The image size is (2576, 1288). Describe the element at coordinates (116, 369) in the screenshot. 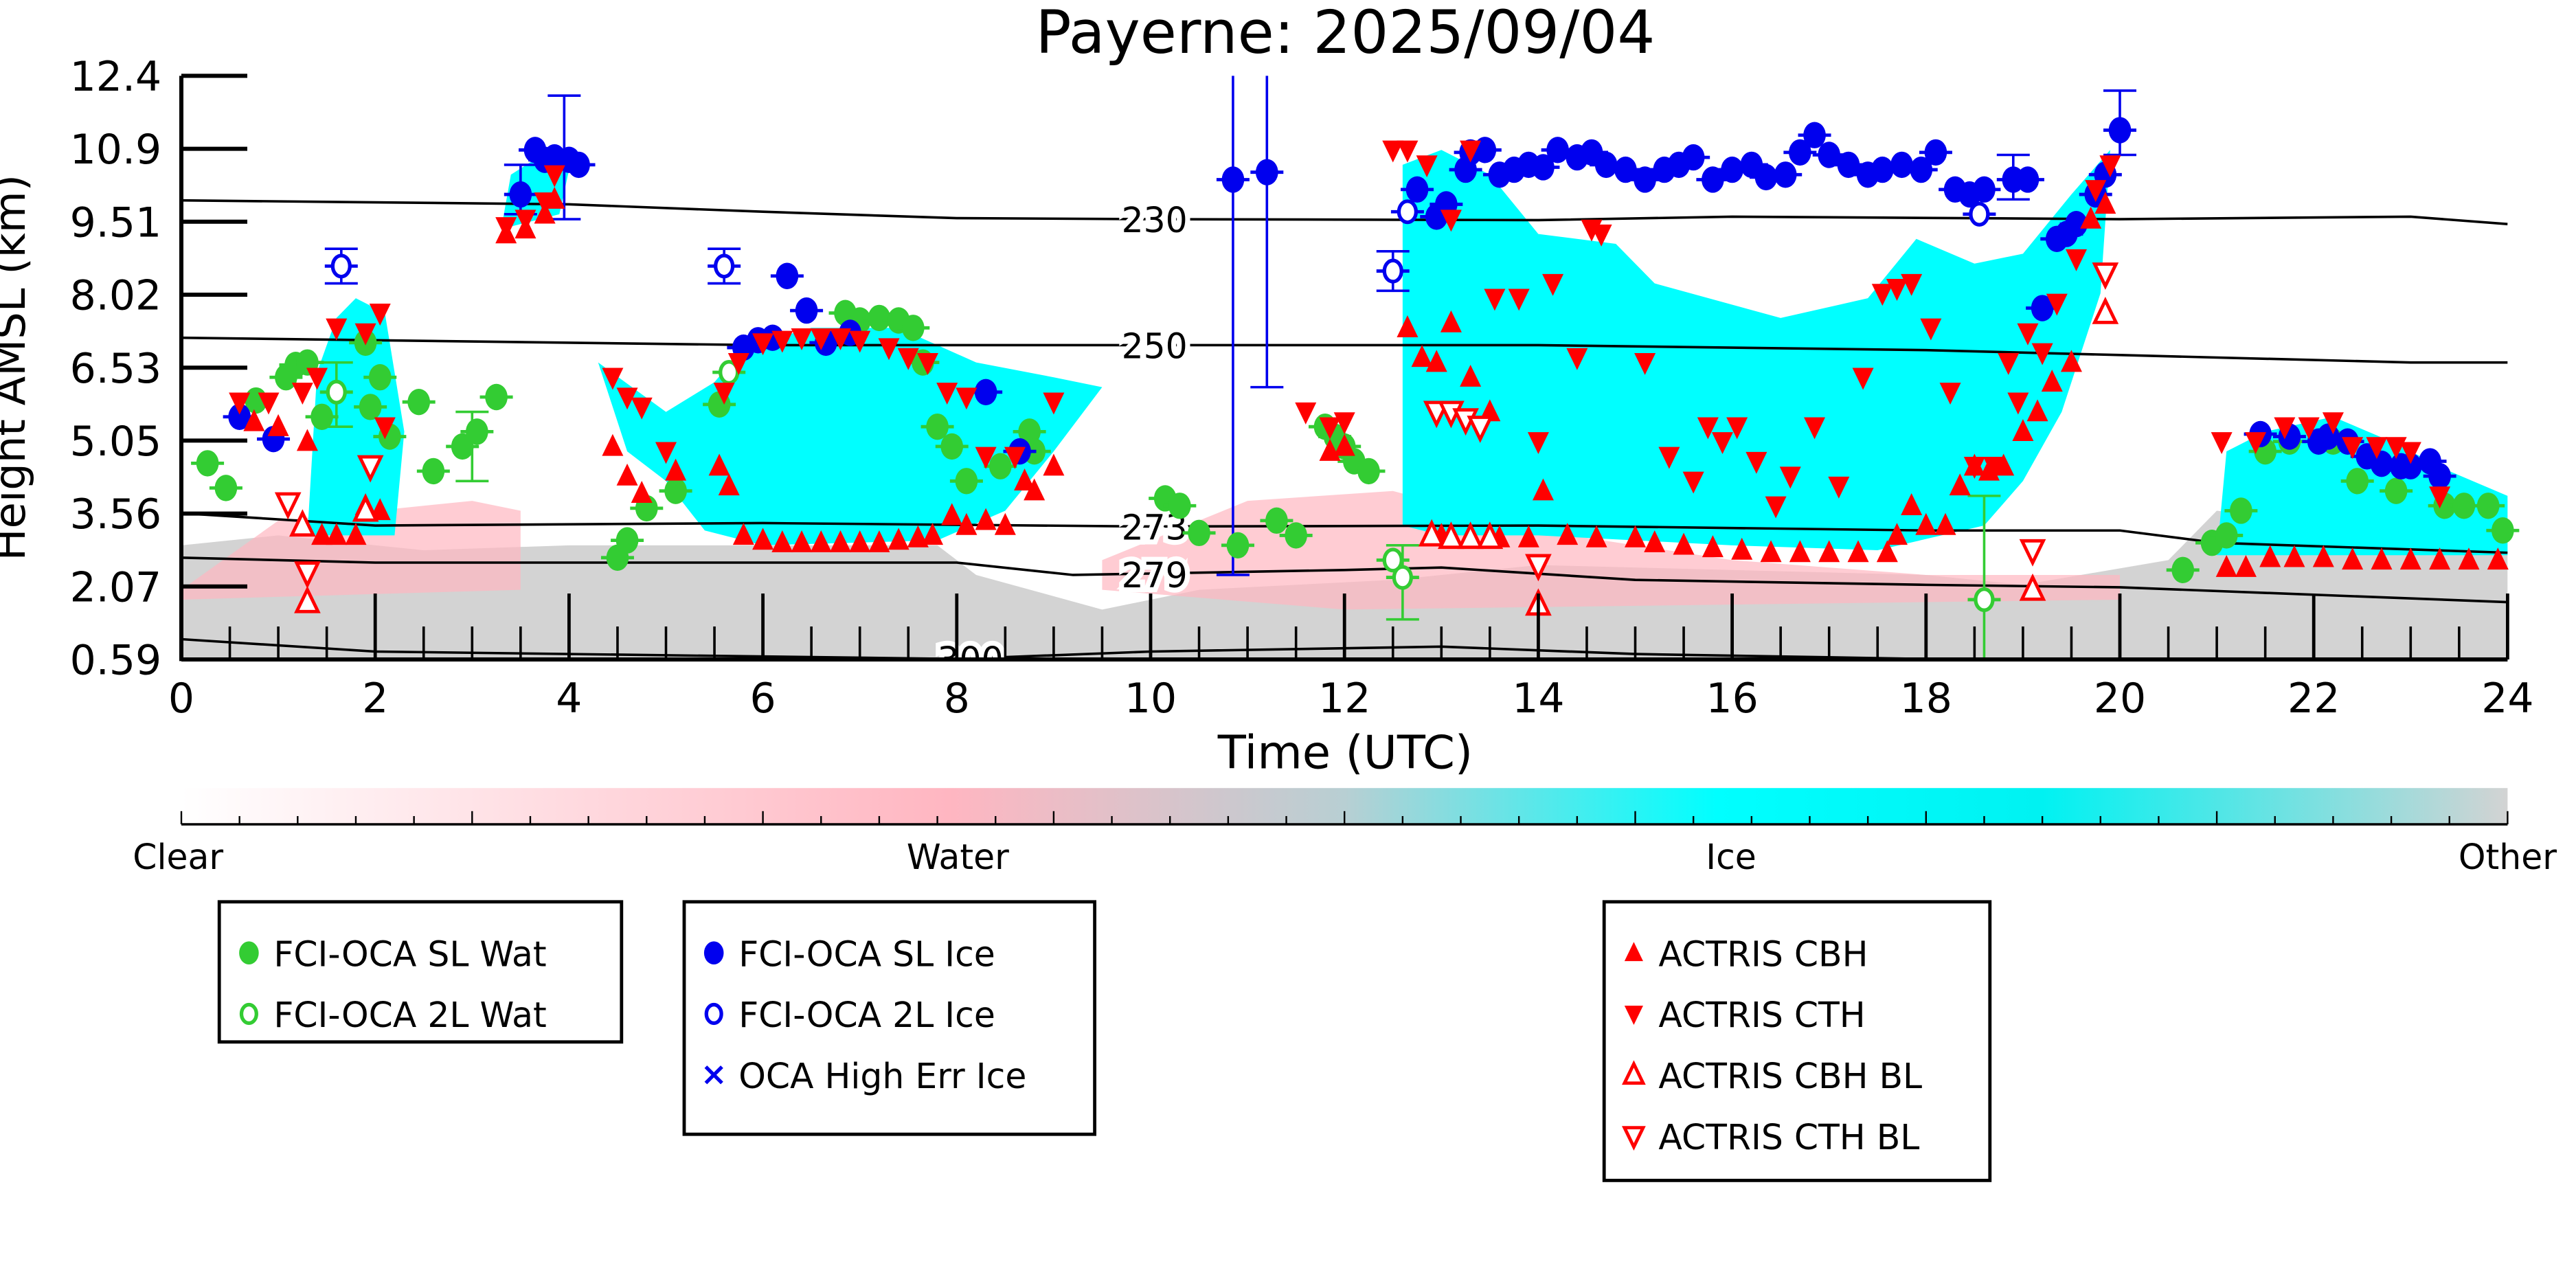

I see `y-tick-label: 6.53` at that location.